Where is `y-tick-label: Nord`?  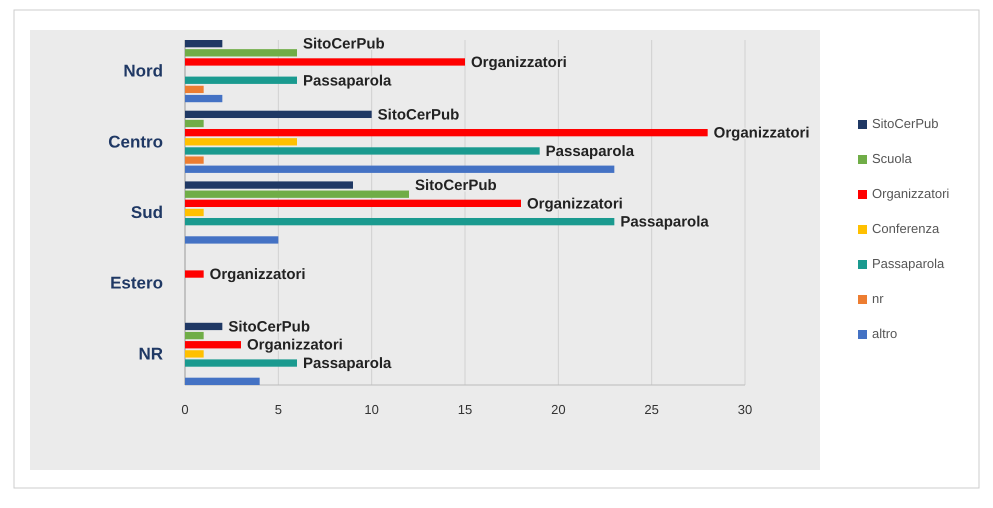
y-tick-label: Nord is located at coordinates (143, 71).